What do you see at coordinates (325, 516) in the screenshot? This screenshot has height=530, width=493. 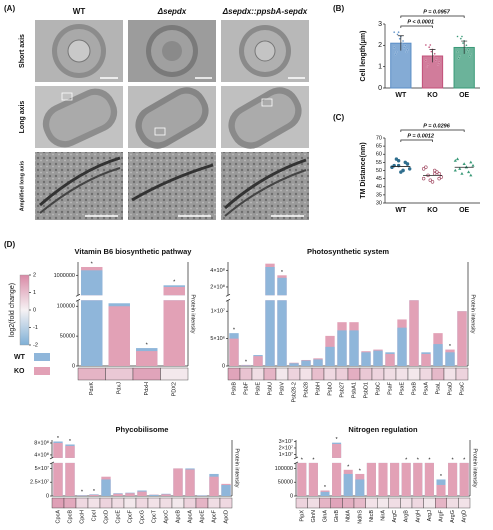 I see `x-tick-label: GlnA` at bounding box center [325, 516].